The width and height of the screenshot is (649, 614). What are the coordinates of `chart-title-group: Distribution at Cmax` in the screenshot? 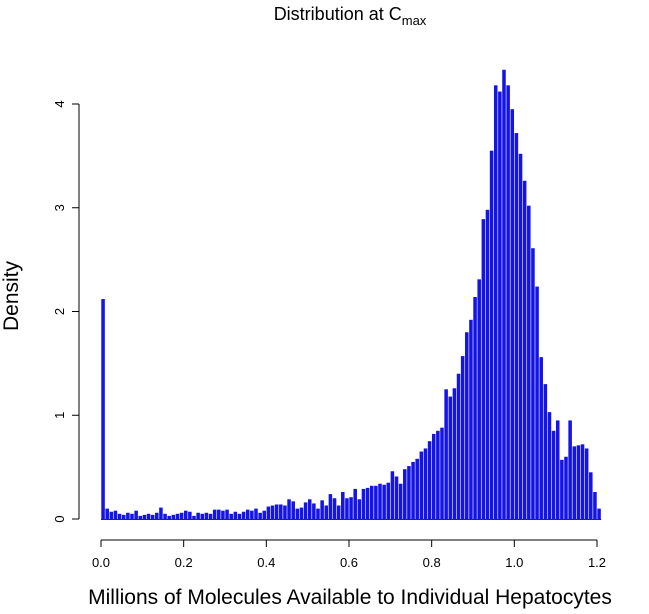 It's located at (350, 16).